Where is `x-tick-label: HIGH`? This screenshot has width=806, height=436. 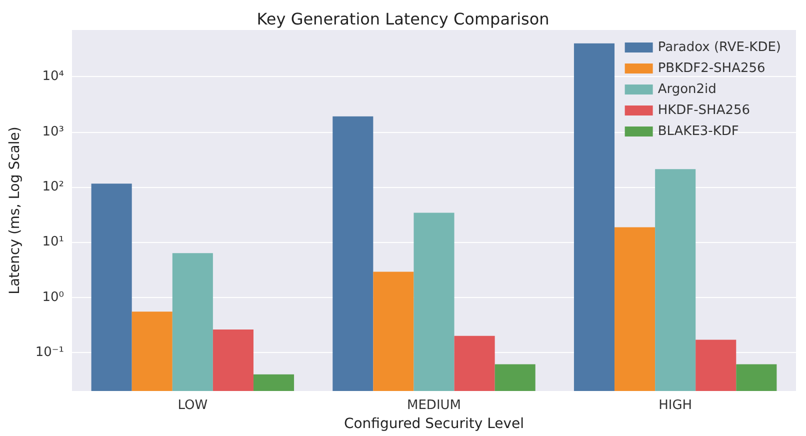
x-tick-label: HIGH is located at coordinates (675, 405).